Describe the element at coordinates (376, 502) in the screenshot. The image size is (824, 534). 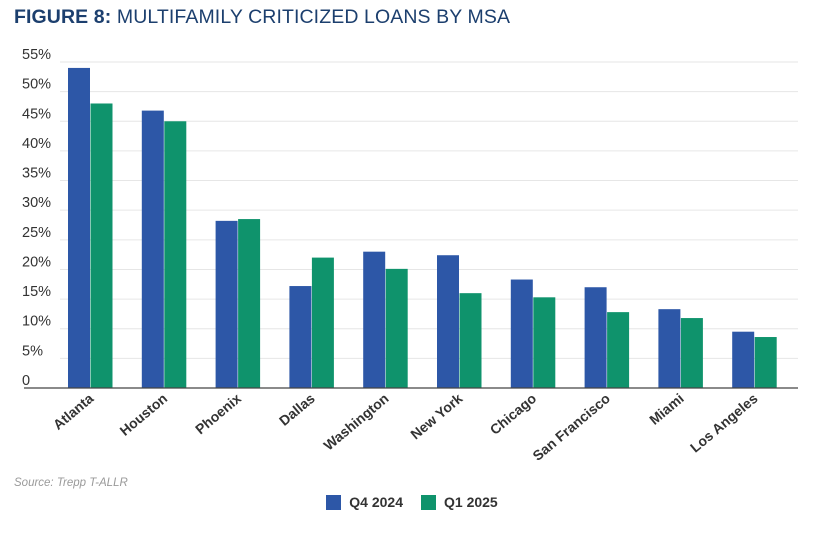
I see `legend-label-q4: Q4 2024` at that location.